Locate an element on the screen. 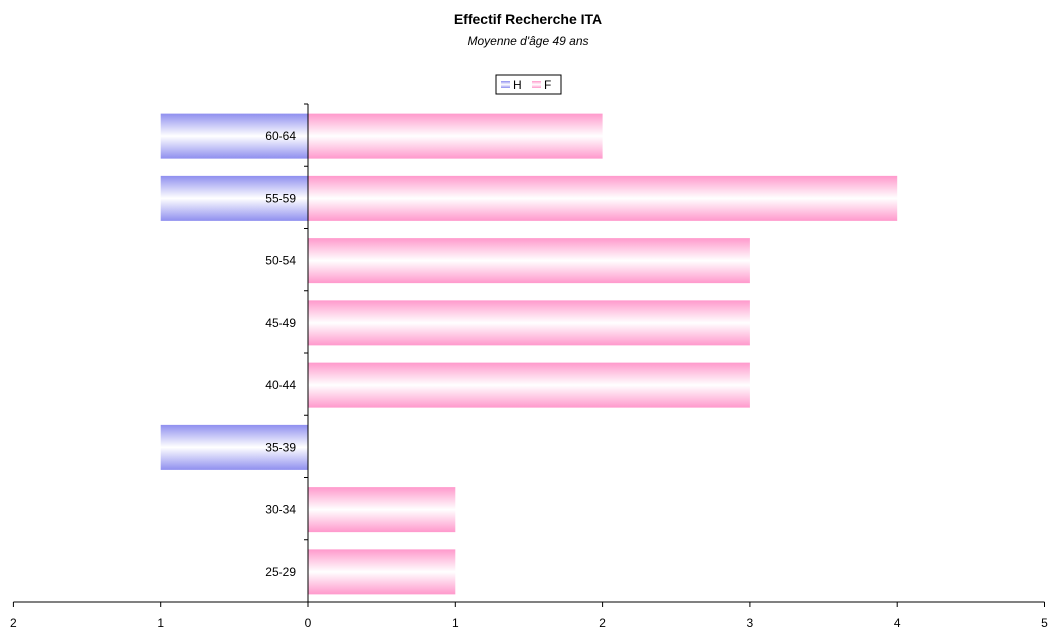 This screenshot has height=632, width=1049. legend-swatch-f is located at coordinates (536, 84).